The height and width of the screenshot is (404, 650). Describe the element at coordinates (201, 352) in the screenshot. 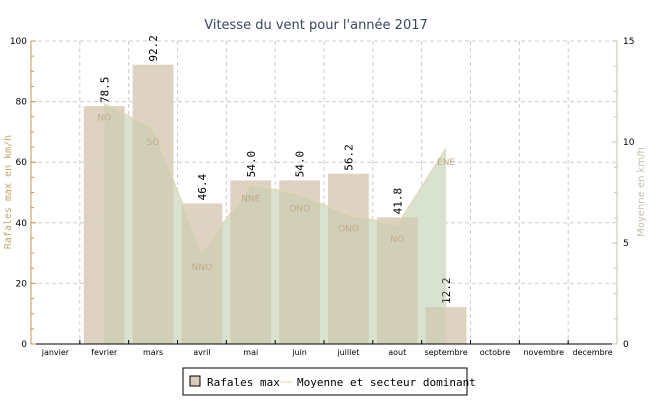

I see `x-tick-label: avril` at that location.